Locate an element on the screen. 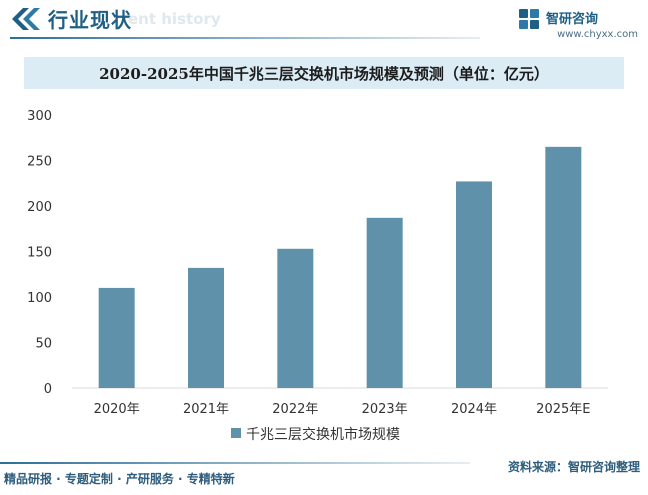  x-tick-label: 2024年 is located at coordinates (474, 409).